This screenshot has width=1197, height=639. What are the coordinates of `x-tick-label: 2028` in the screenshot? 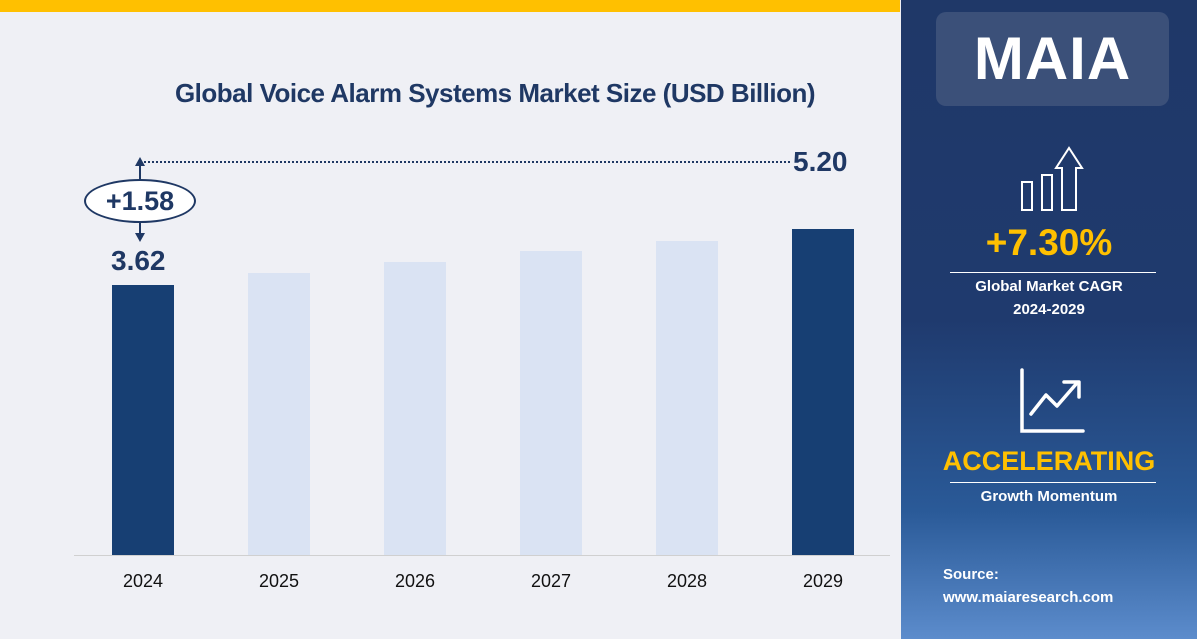 It's located at (687, 581).